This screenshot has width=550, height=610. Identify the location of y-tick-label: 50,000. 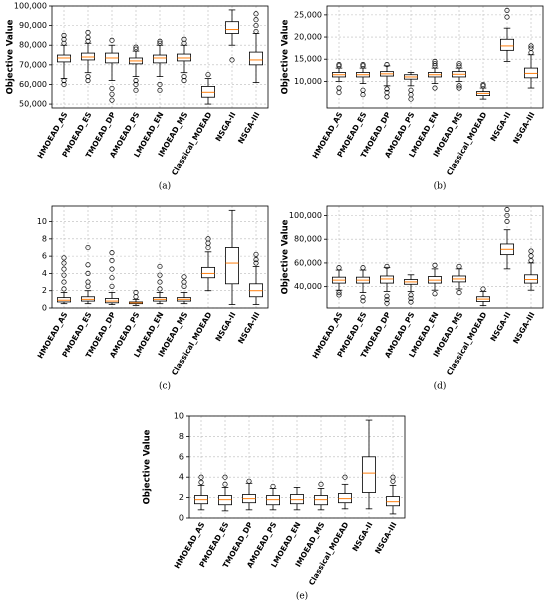
(33, 104).